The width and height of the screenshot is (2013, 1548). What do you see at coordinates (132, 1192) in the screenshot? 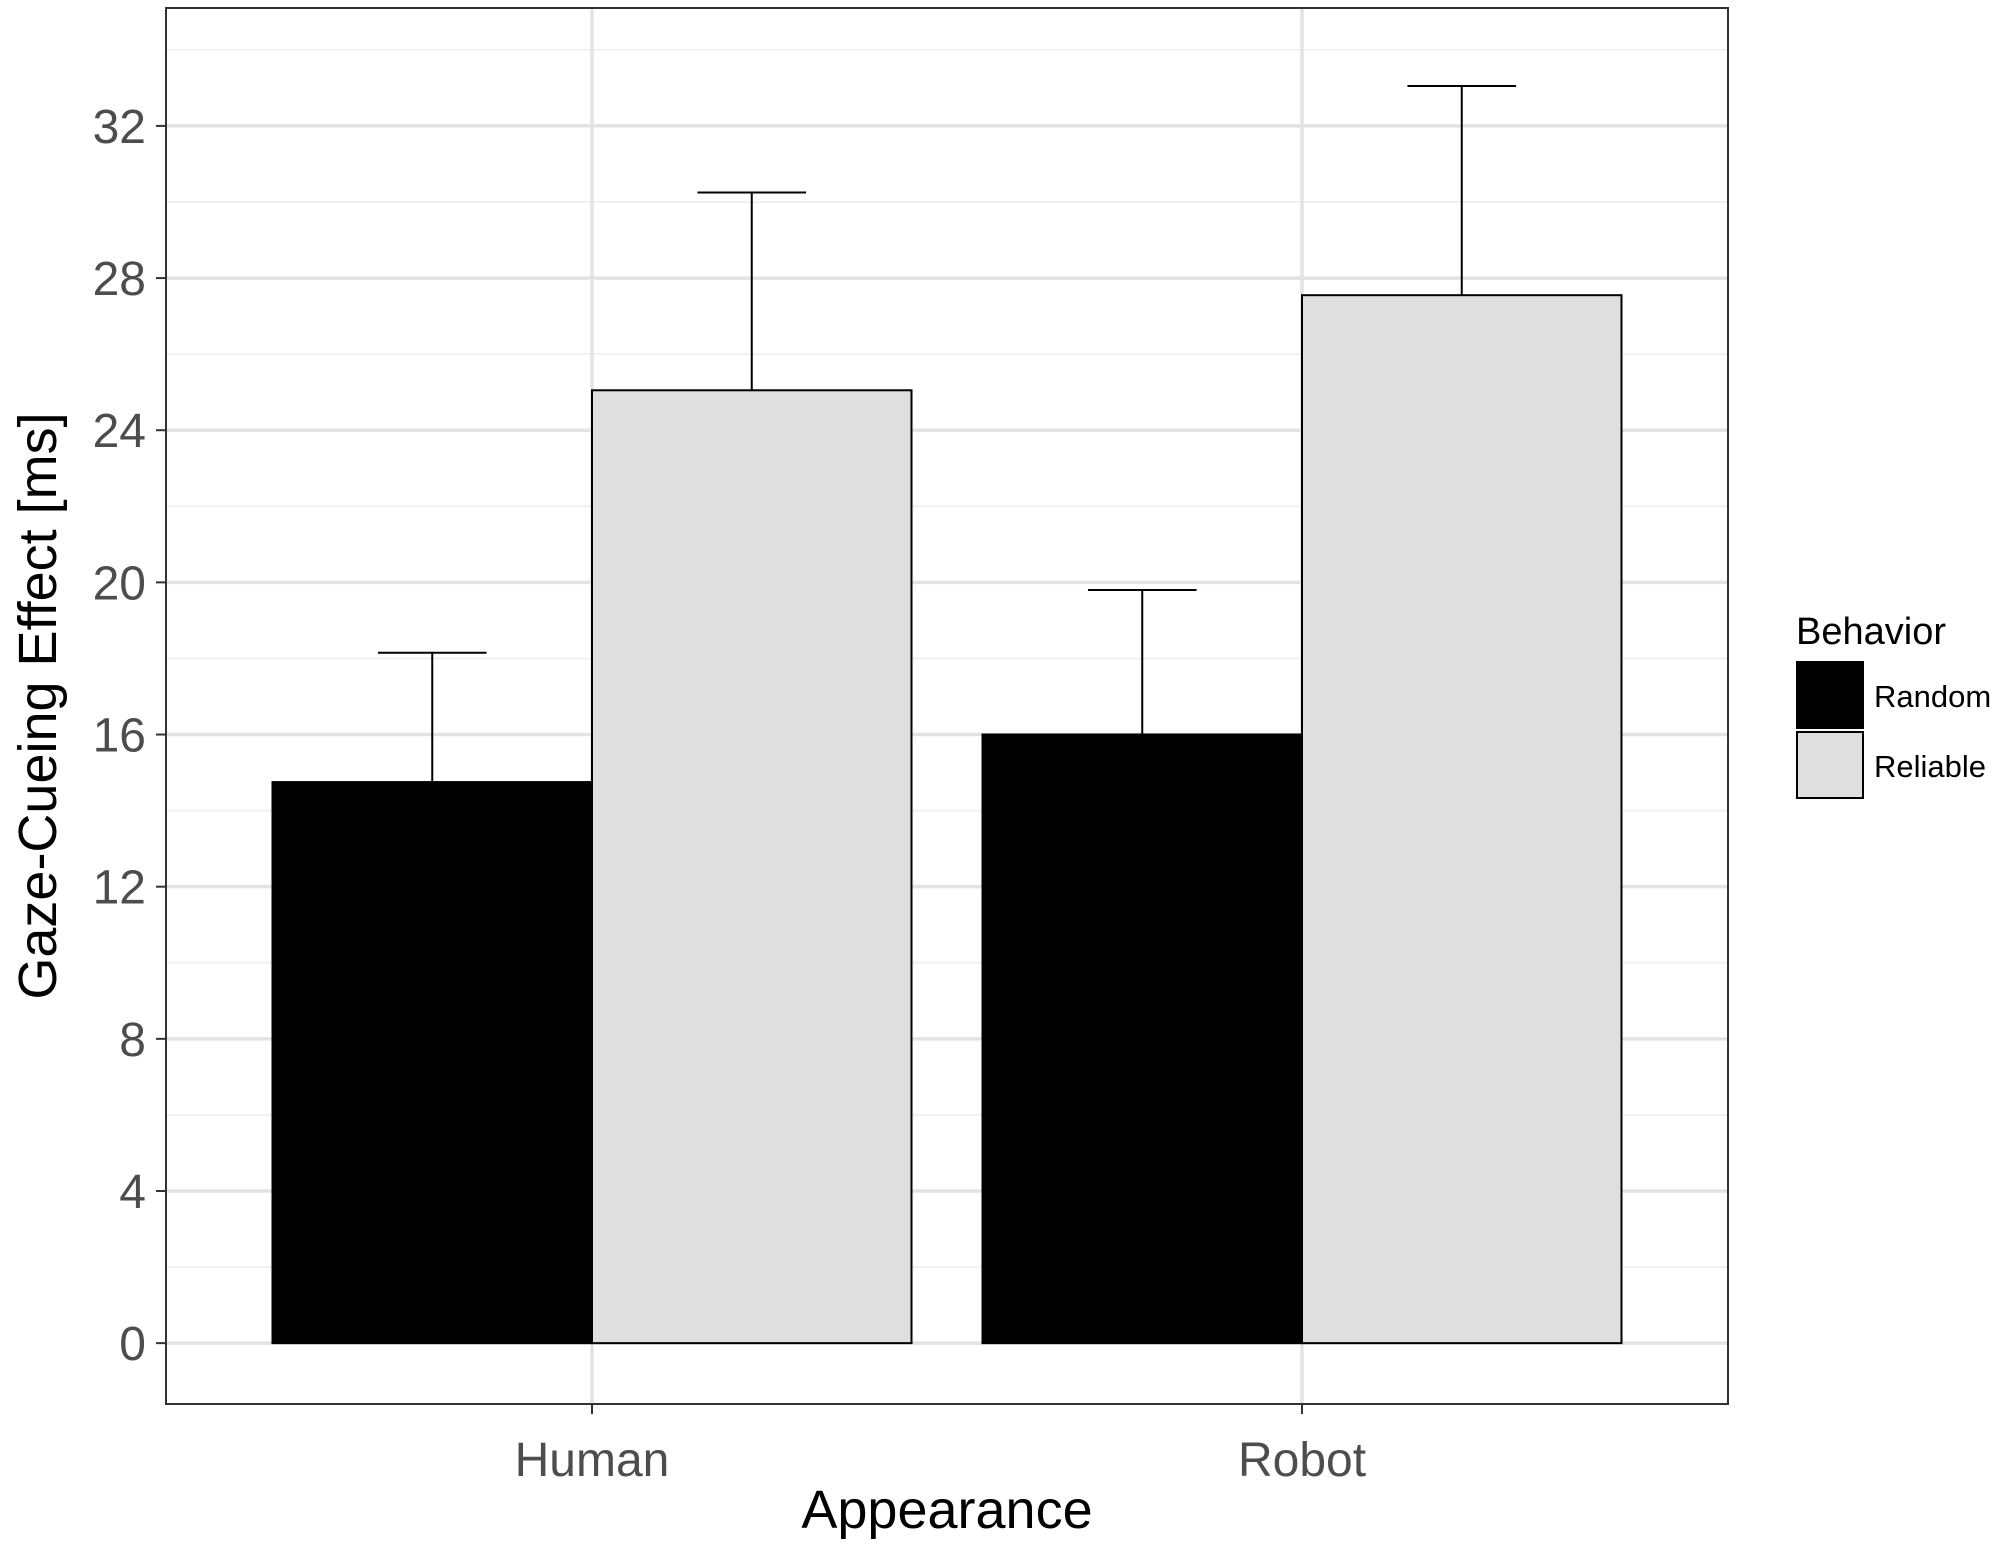
I see `y-tick-label: 4` at bounding box center [132, 1192].